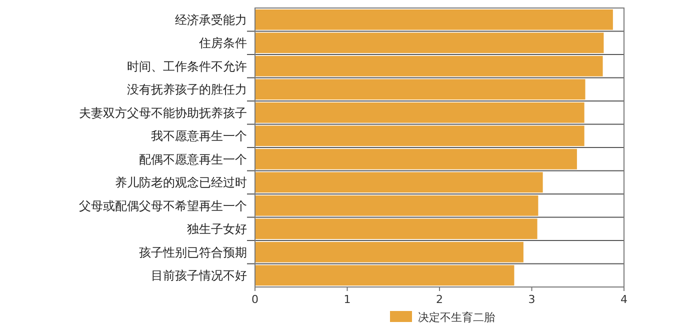 The image size is (700, 329). What do you see at coordinates (255, 299) in the screenshot?
I see `x-tick-label: 0` at bounding box center [255, 299].